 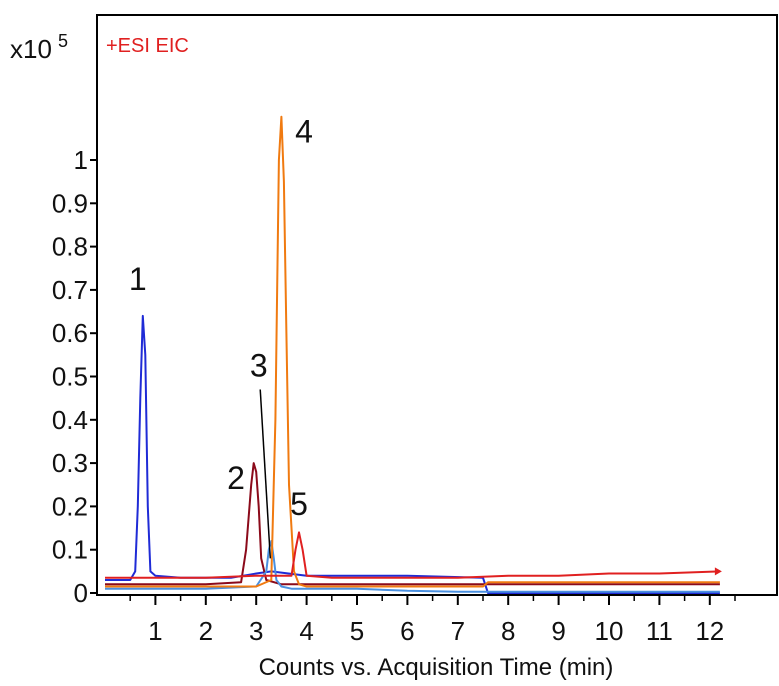 What do you see at coordinates (81, 593) in the screenshot?
I see `y-tick-label: 0` at bounding box center [81, 593].